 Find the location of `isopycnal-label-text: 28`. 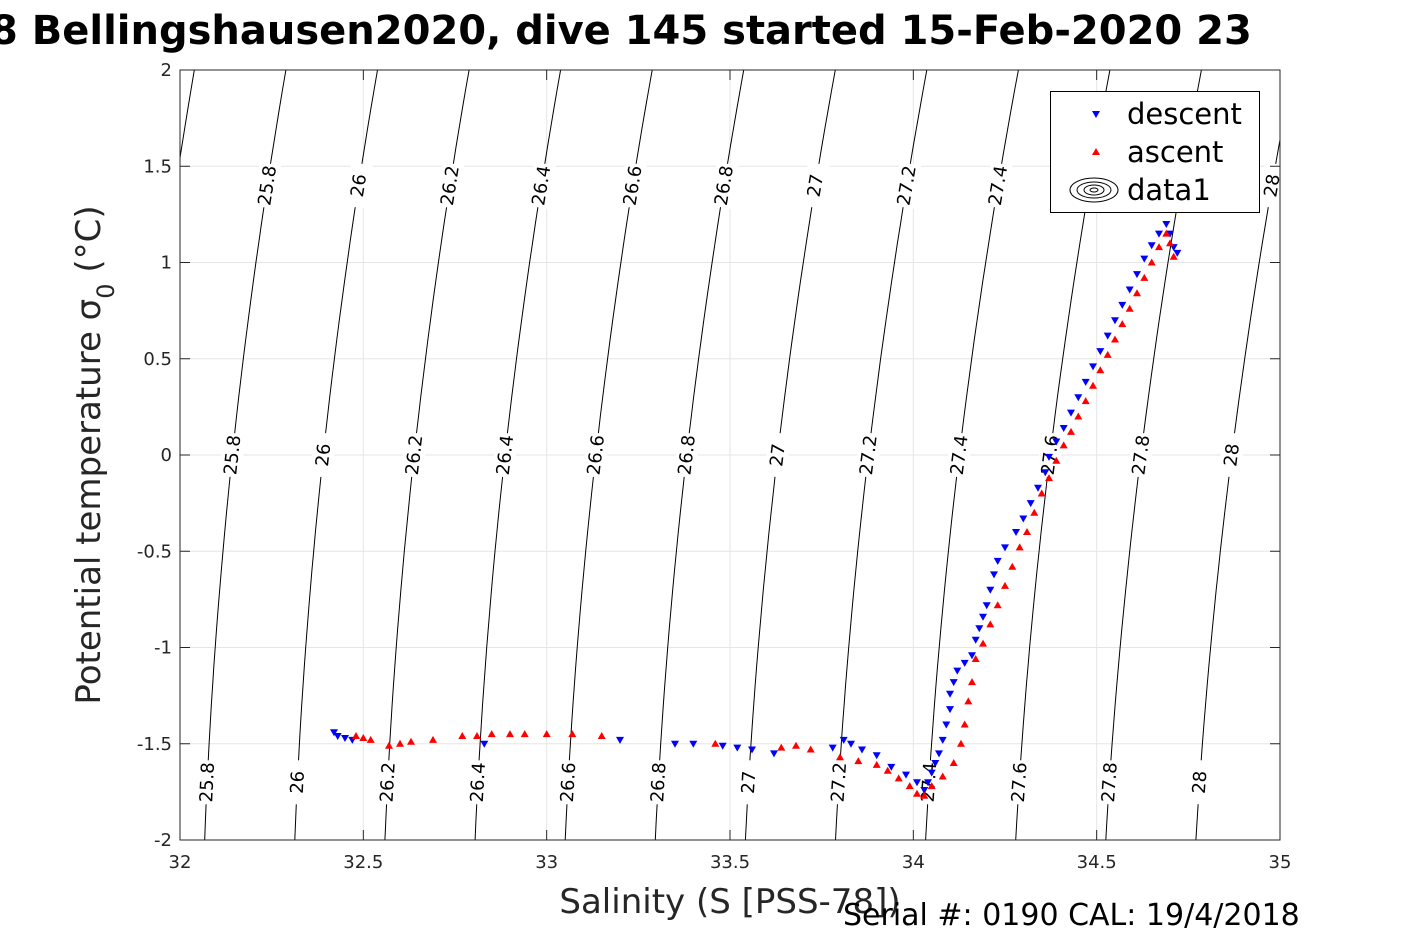

isopycnal-label-text: 28 is located at coordinates (1272, 185).